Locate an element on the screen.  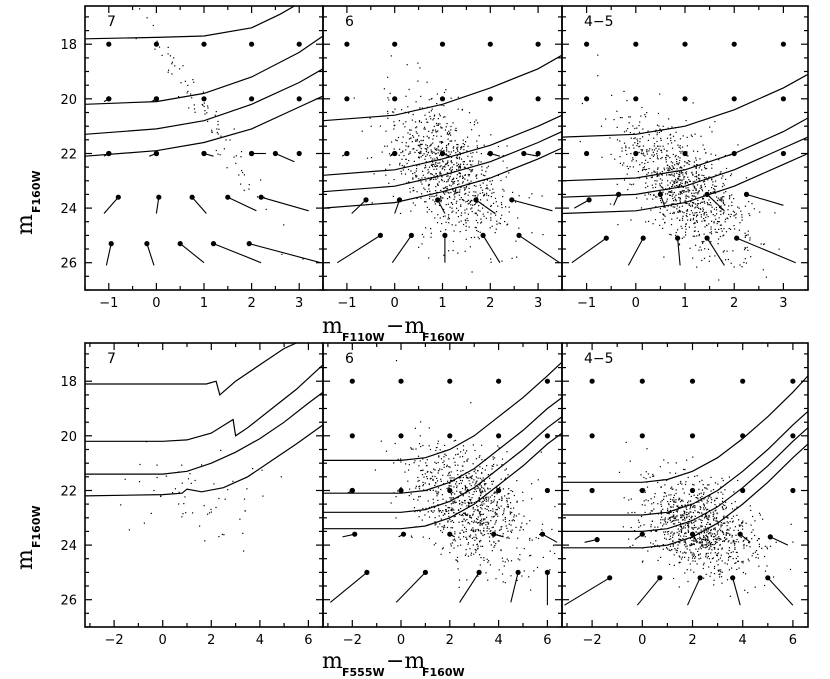
x-tick-label: 0 is located at coordinates (636, 303).